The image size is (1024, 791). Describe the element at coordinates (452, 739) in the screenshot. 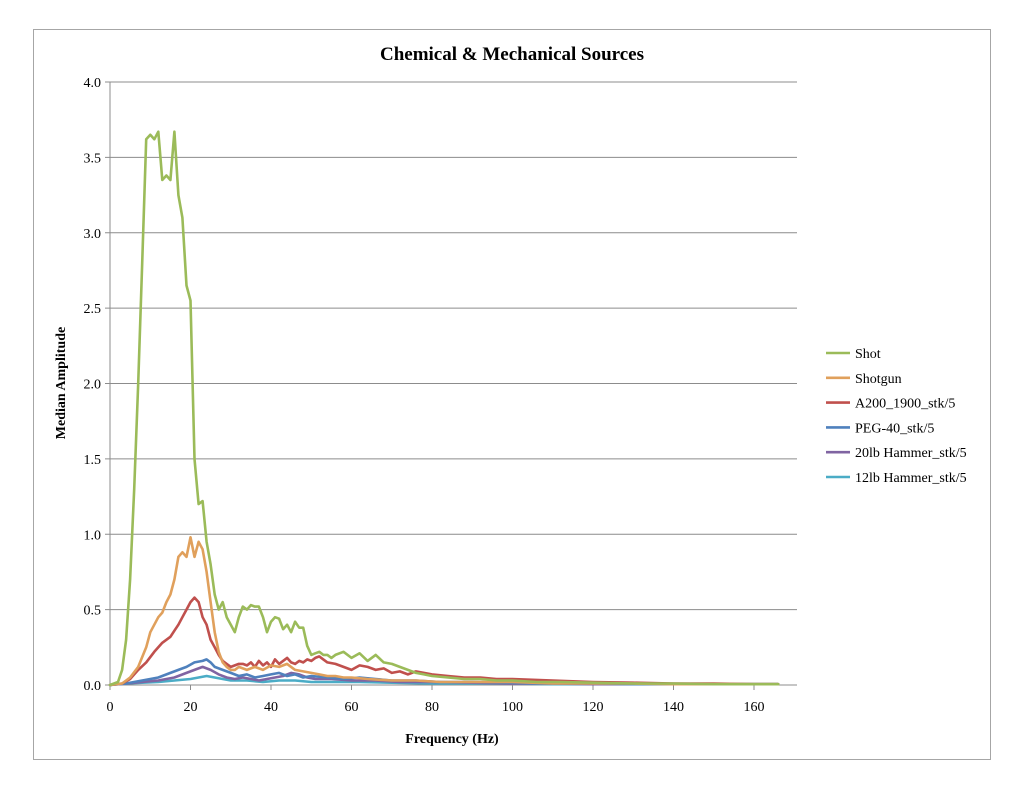

I see `x-axis-title: Frequency (Hz)` at that location.